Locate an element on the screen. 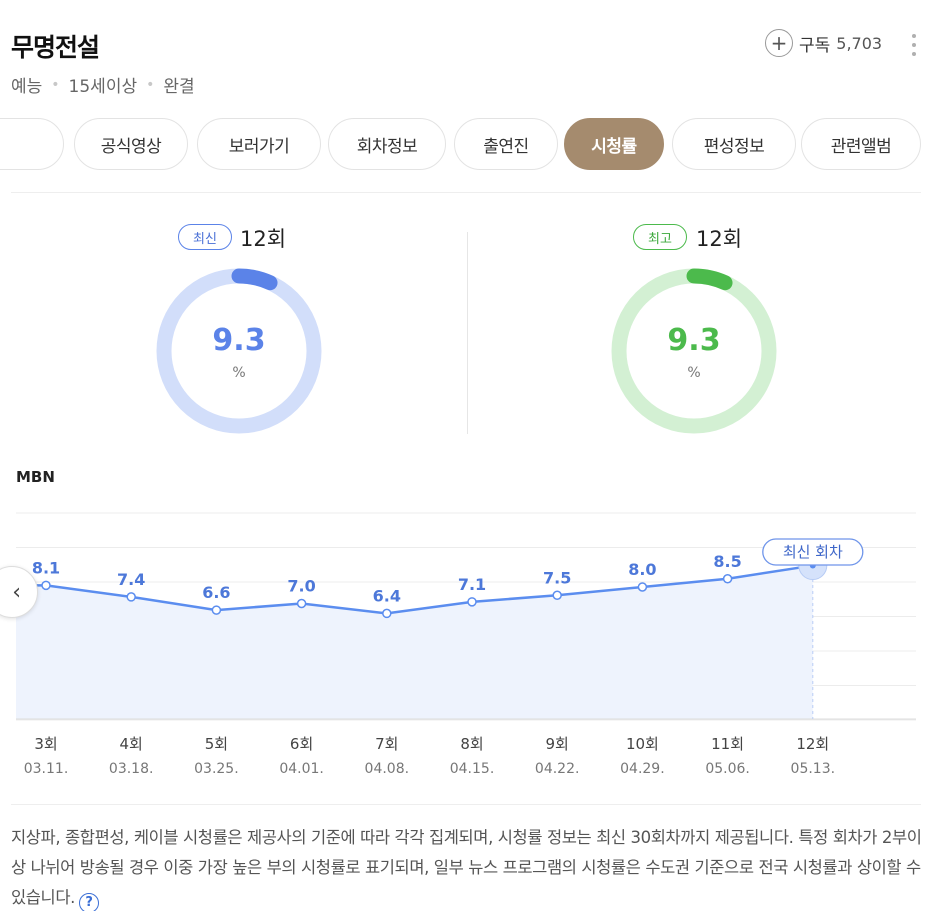  x-tick-episode: 12회 is located at coordinates (812, 744).